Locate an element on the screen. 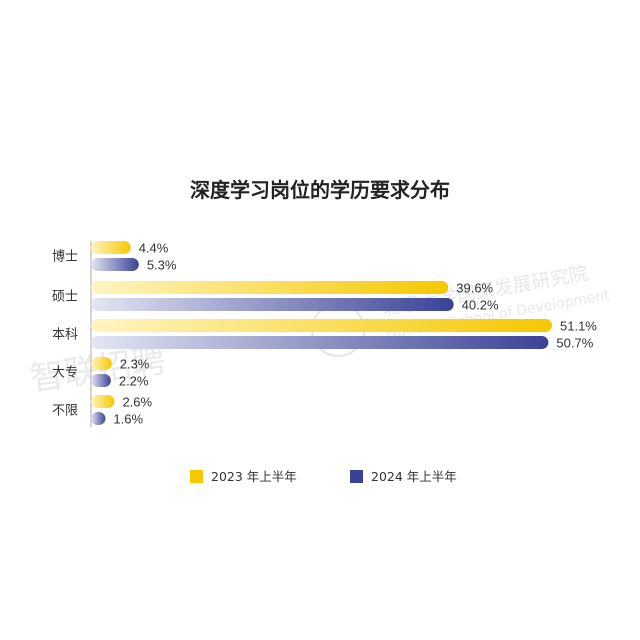 This screenshot has height=640, width=640. category-label: 博士 is located at coordinates (65, 257).